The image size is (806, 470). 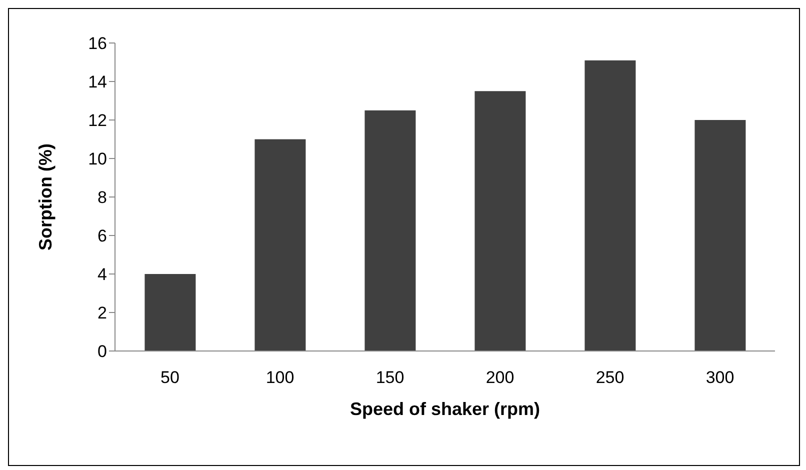 What do you see at coordinates (500, 378) in the screenshot?
I see `x-tick-label: 200` at bounding box center [500, 378].